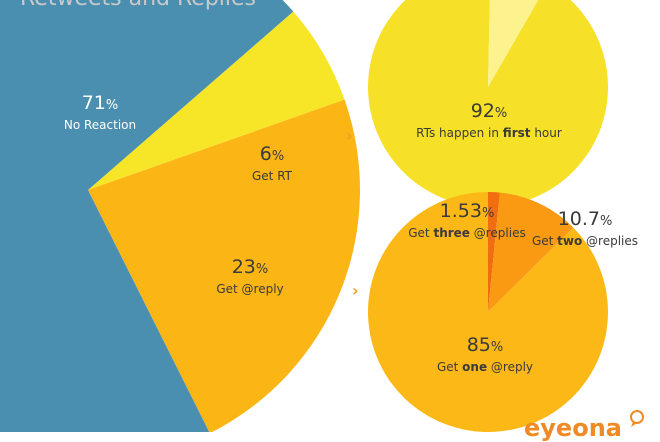 The height and width of the screenshot is (442, 660). I want to click on speech-bubble-icon, so click(637, 418).